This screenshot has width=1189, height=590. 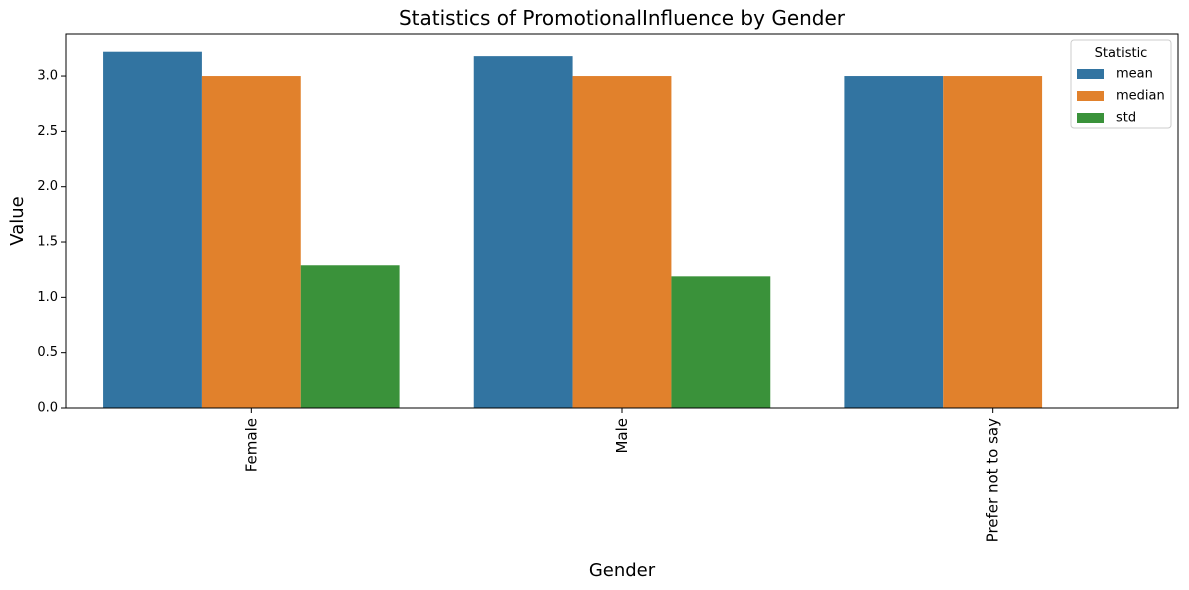 What do you see at coordinates (993, 480) in the screenshot?
I see `x-tick-label: Prefer not to say` at bounding box center [993, 480].